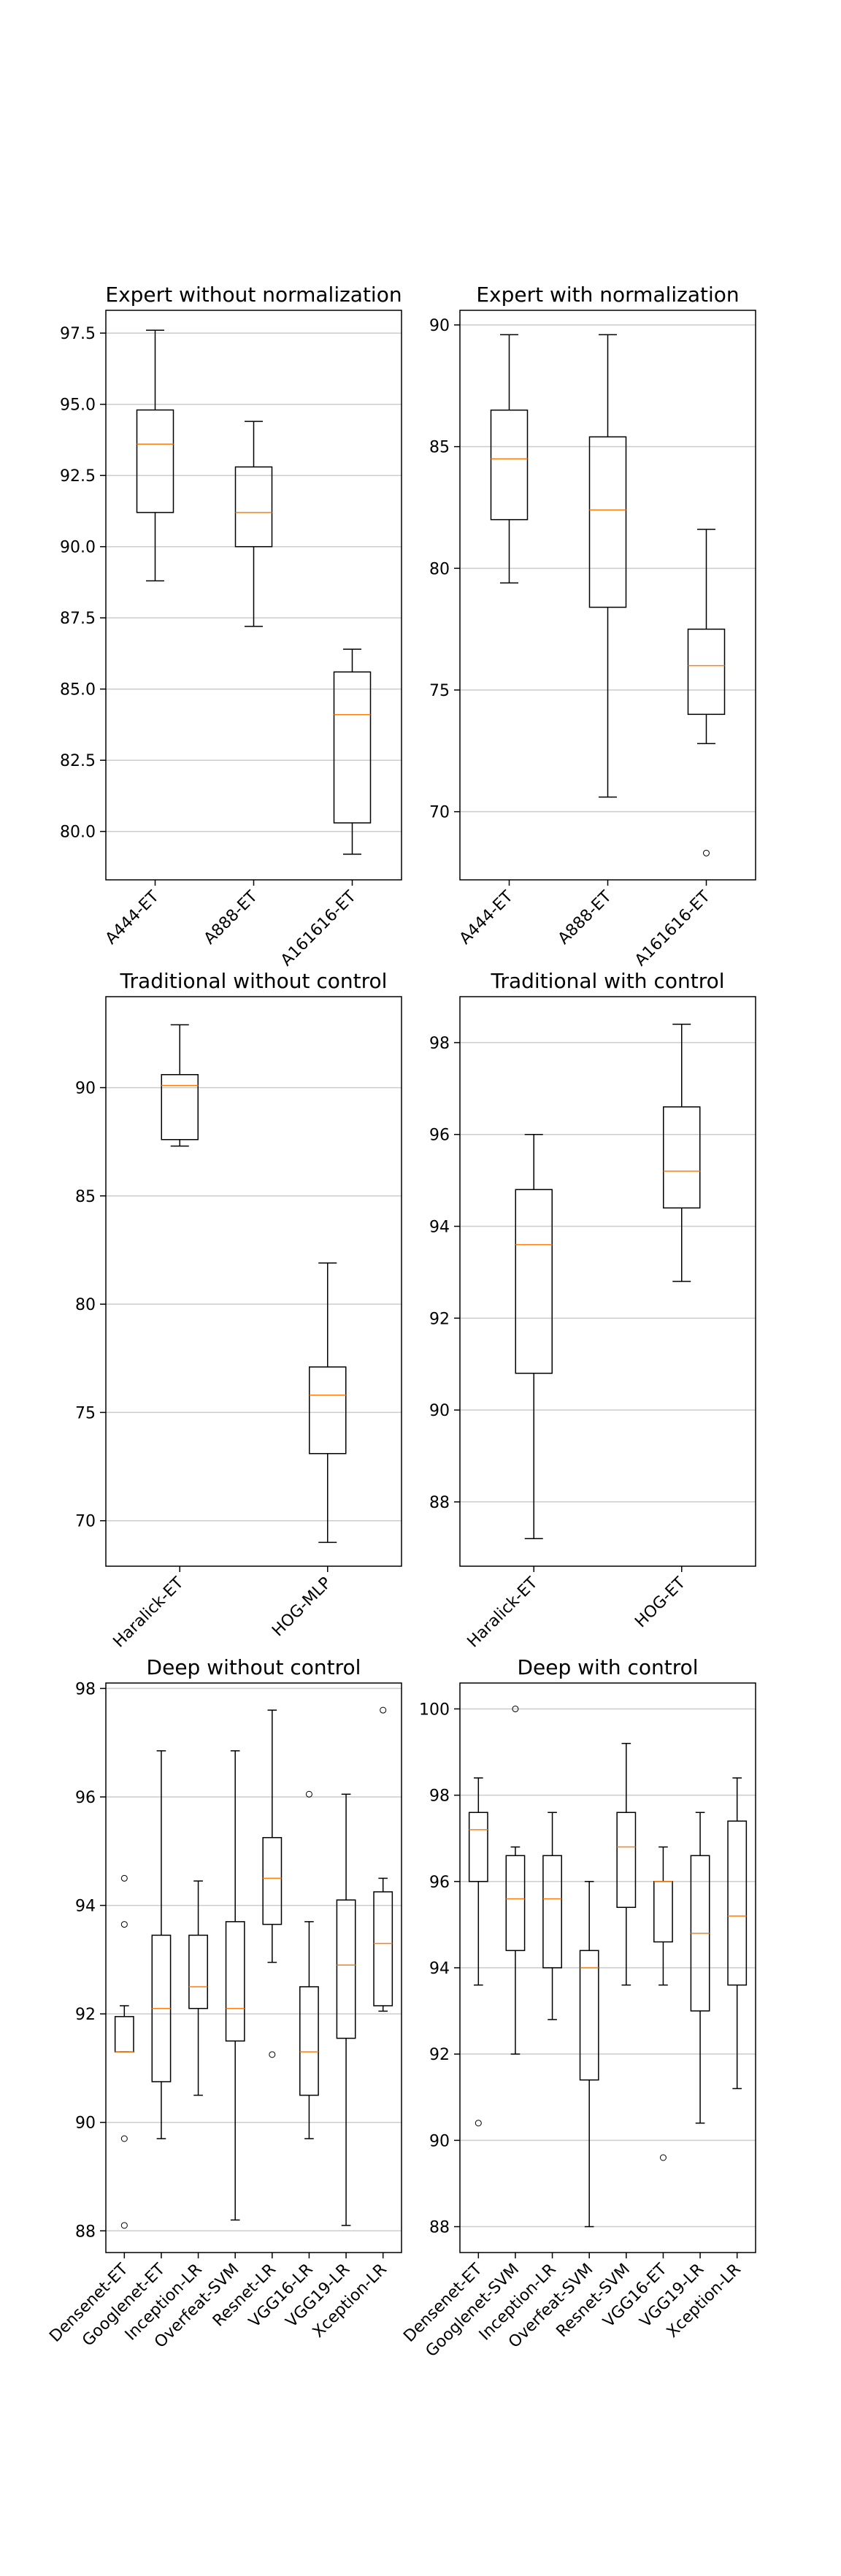  Describe the element at coordinates (439, 1796) in the screenshot. I see `y-tick-label: 98` at that location.